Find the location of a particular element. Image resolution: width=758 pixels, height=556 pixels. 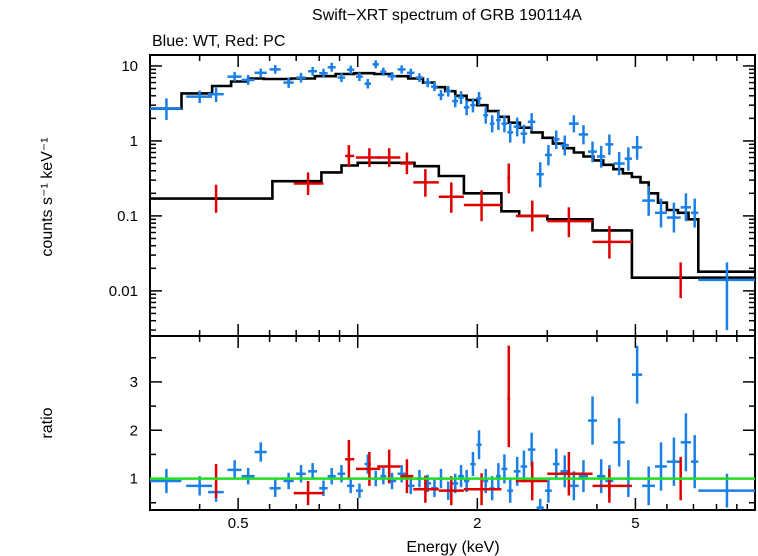

chart-title: Swift−XRT spectrum of GRB 190114A is located at coordinates (447, 15).